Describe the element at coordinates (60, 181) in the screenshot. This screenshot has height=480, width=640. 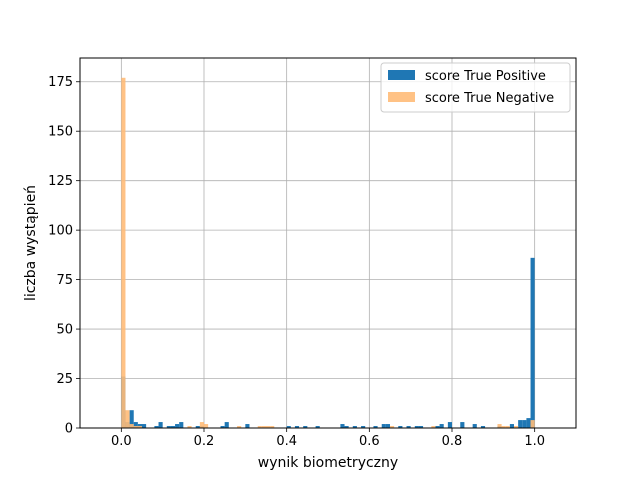
I see `y-tick-label-5: 125` at that location.